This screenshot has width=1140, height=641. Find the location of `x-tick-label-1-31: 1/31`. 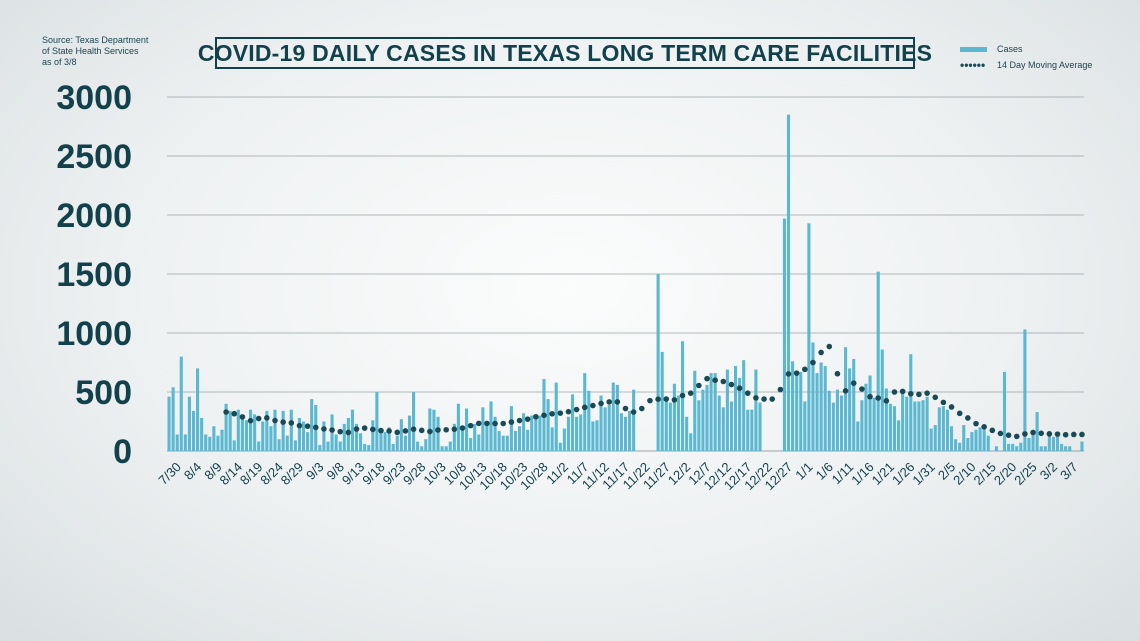

x-tick-label-1-31: 1/31 is located at coordinates (923, 473).